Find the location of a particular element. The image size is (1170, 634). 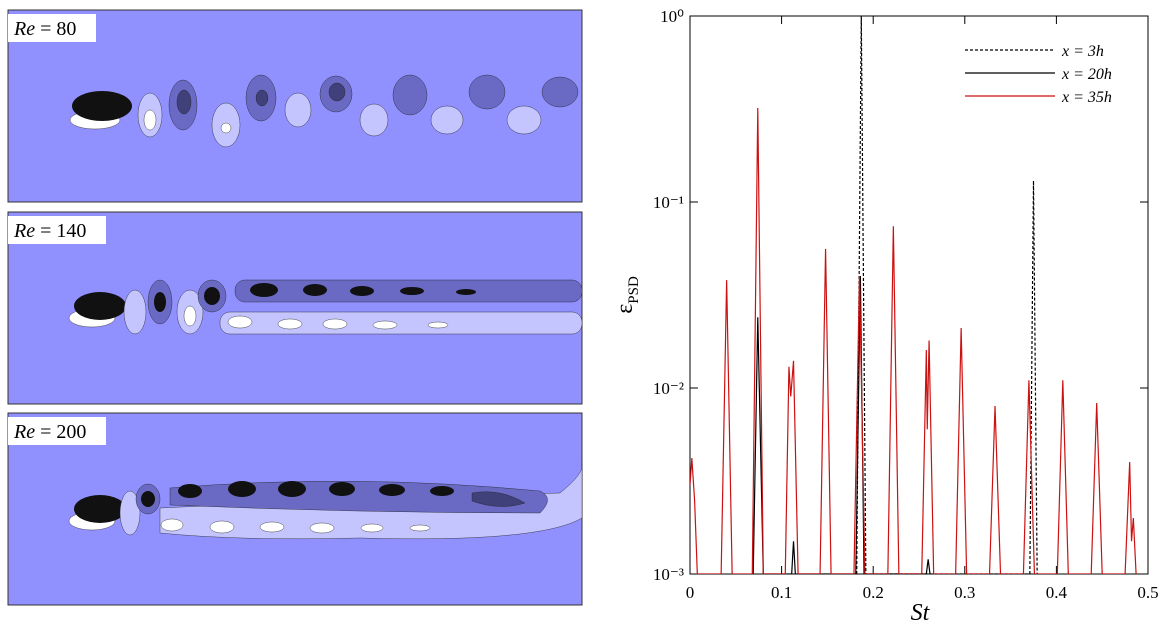

y-tick-label: 10⁻¹ is located at coordinates (668, 202).